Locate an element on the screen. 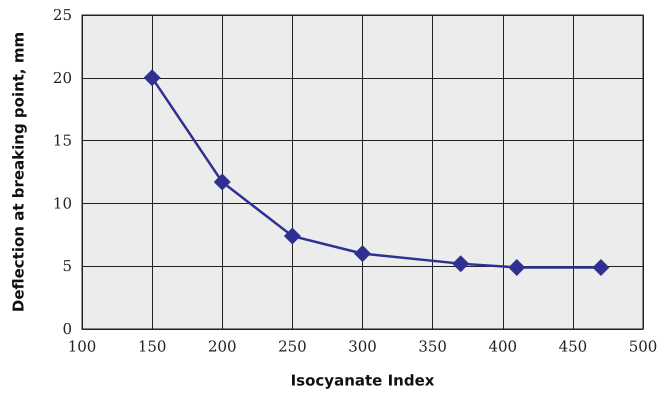 The image size is (662, 403). x-axis-title: Isocyanate Index is located at coordinates (362, 381).